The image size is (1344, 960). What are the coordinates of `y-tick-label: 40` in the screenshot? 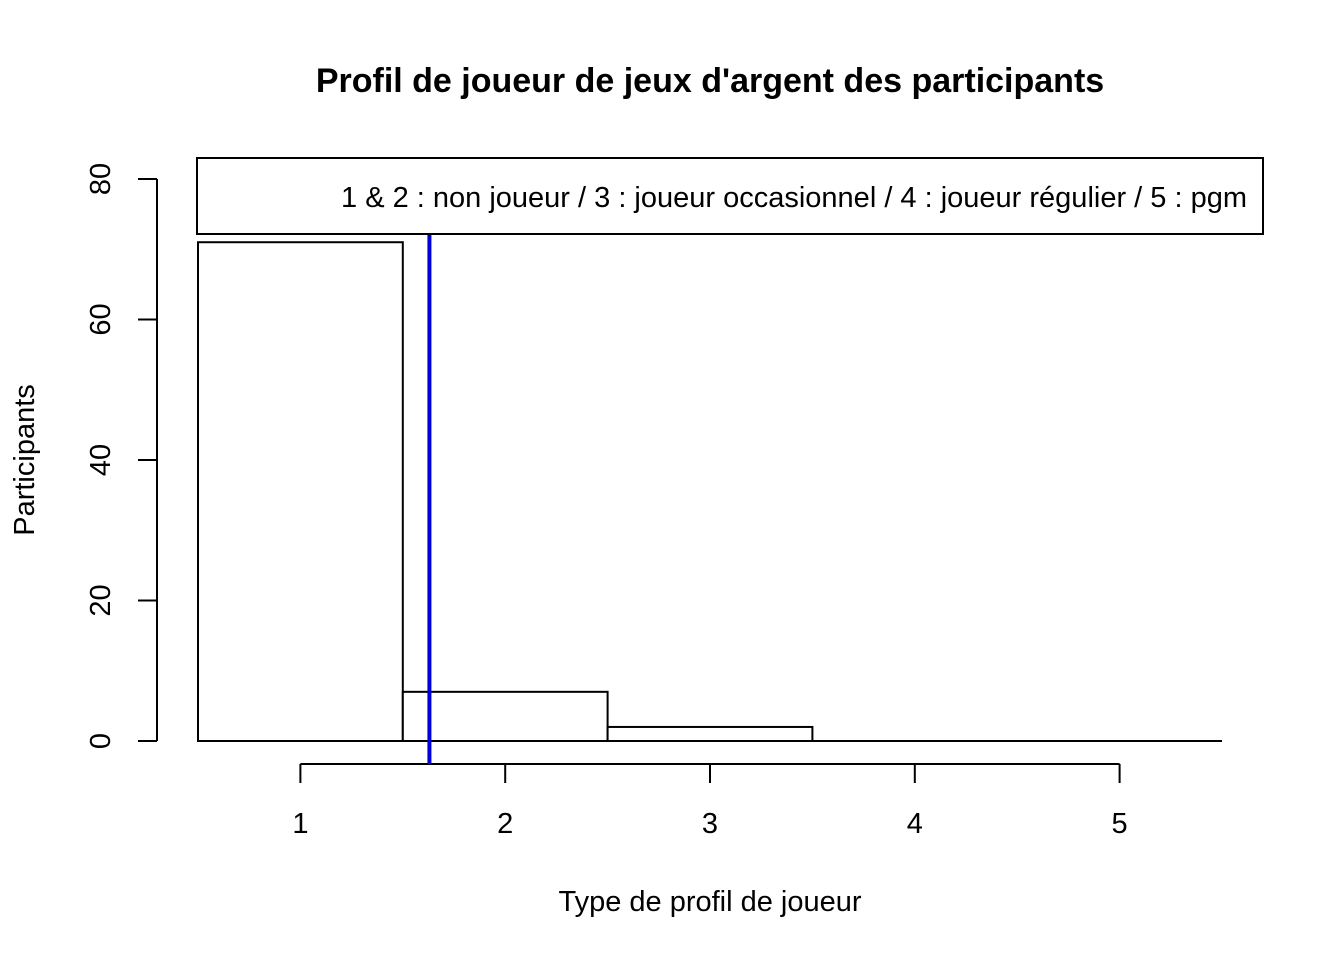 It's located at (101, 460).